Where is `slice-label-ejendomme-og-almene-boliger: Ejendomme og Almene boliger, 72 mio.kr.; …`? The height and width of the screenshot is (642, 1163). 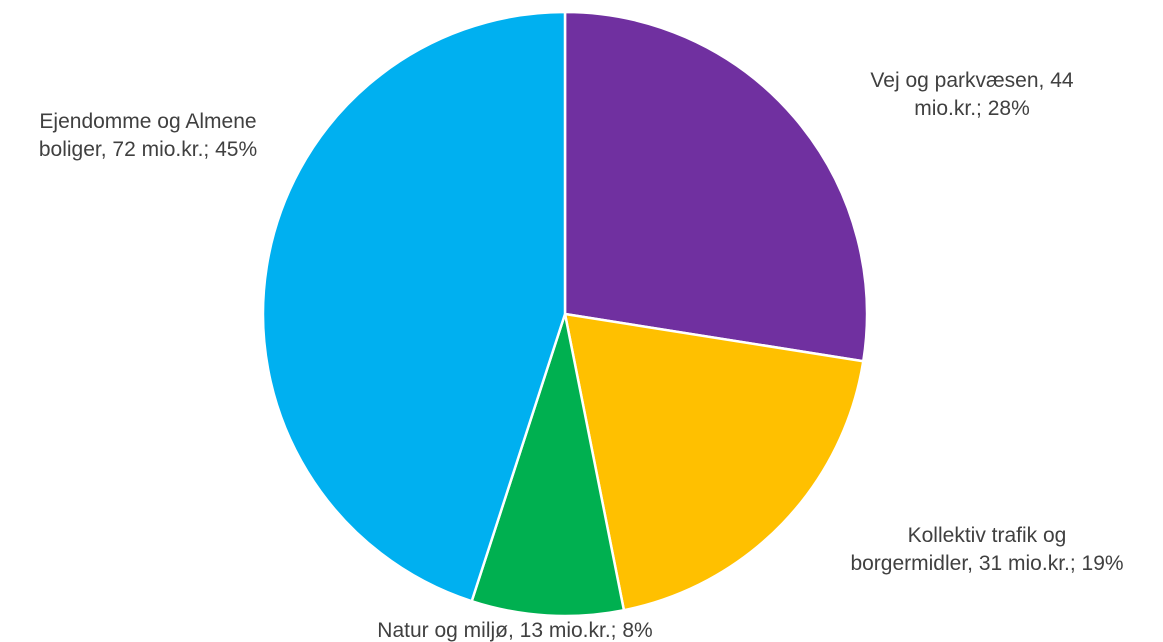 slice-label-ejendomme-og-almene-boliger: Ejendomme og Almene boliger, 72 mio.kr.; … is located at coordinates (148, 135).